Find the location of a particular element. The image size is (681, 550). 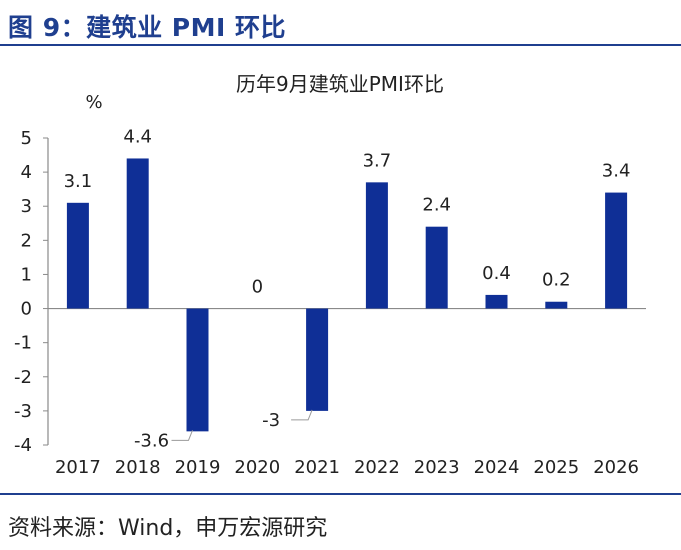

header-rule is located at coordinates (340, 45).